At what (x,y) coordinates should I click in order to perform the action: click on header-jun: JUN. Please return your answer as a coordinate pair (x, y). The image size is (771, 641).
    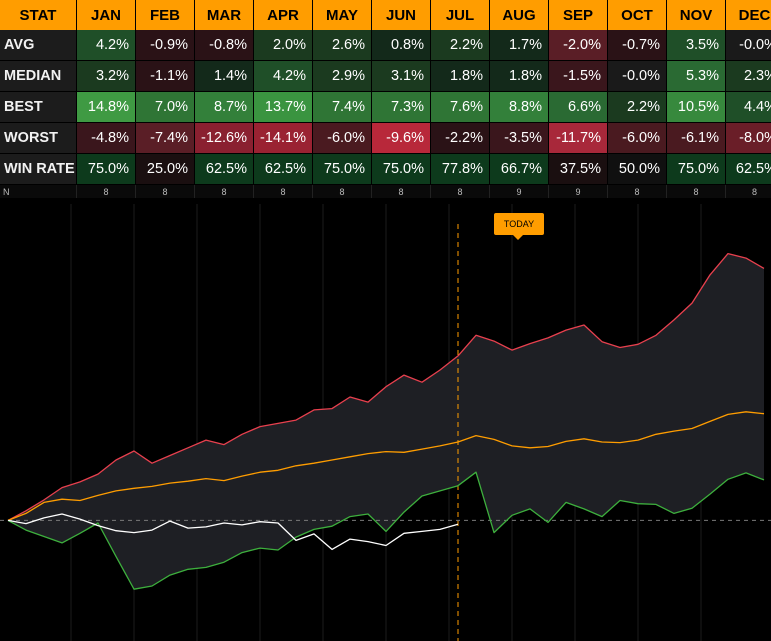
    Looking at the image, I should click on (401, 15).